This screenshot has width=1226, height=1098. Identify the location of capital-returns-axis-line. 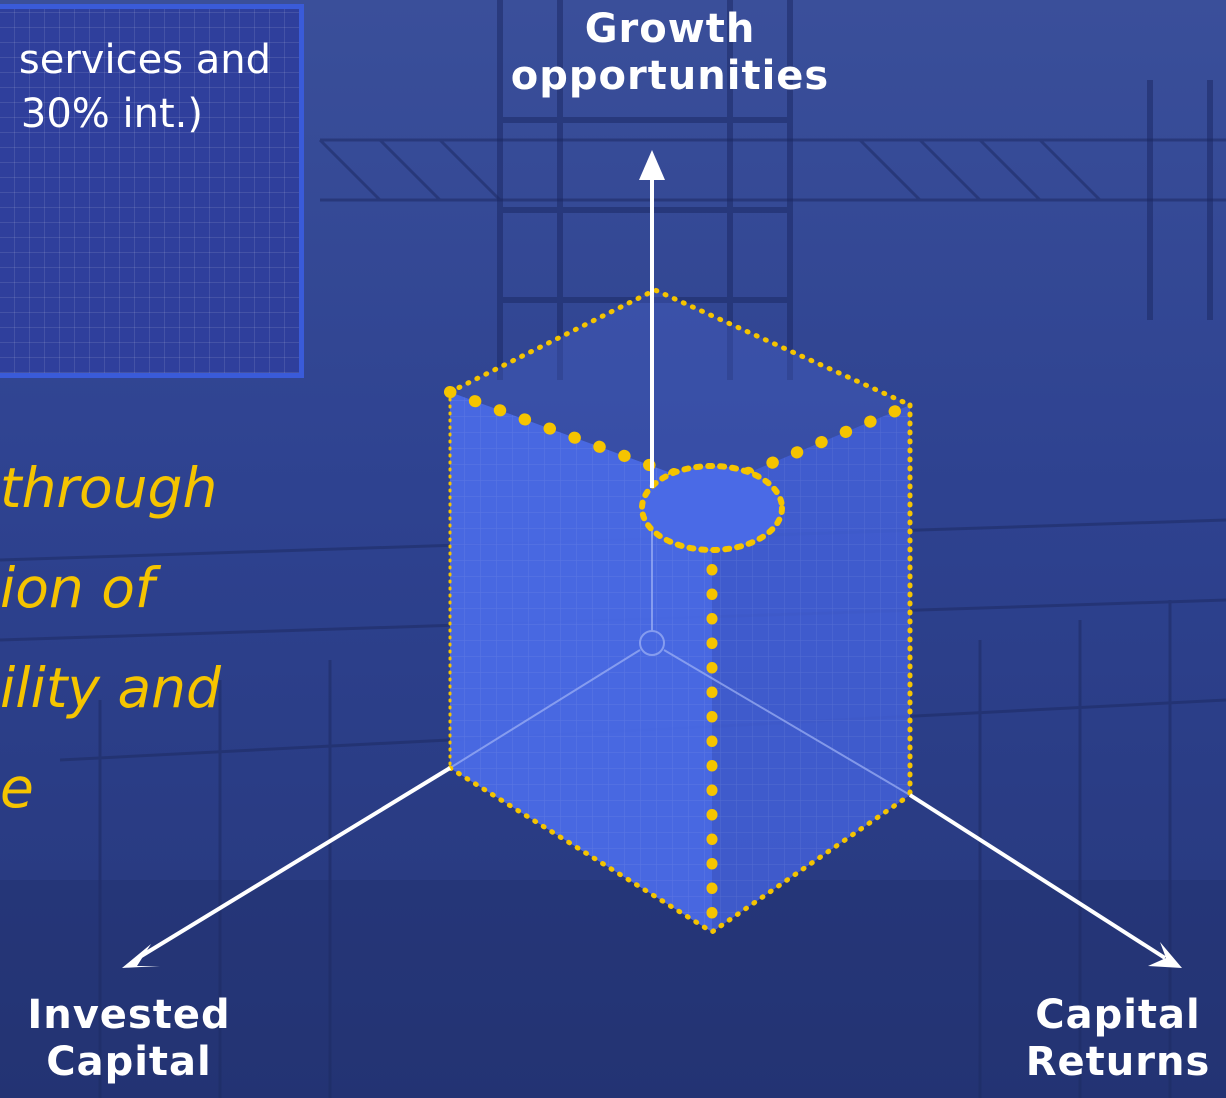
(1037, 876).